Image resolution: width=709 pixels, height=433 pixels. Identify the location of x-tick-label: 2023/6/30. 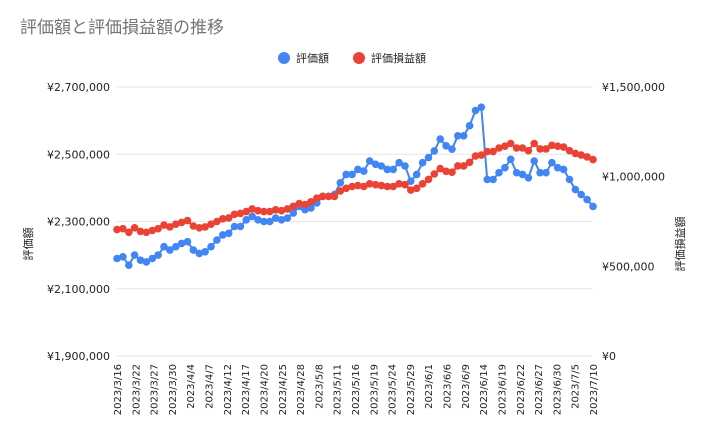
(557, 389).